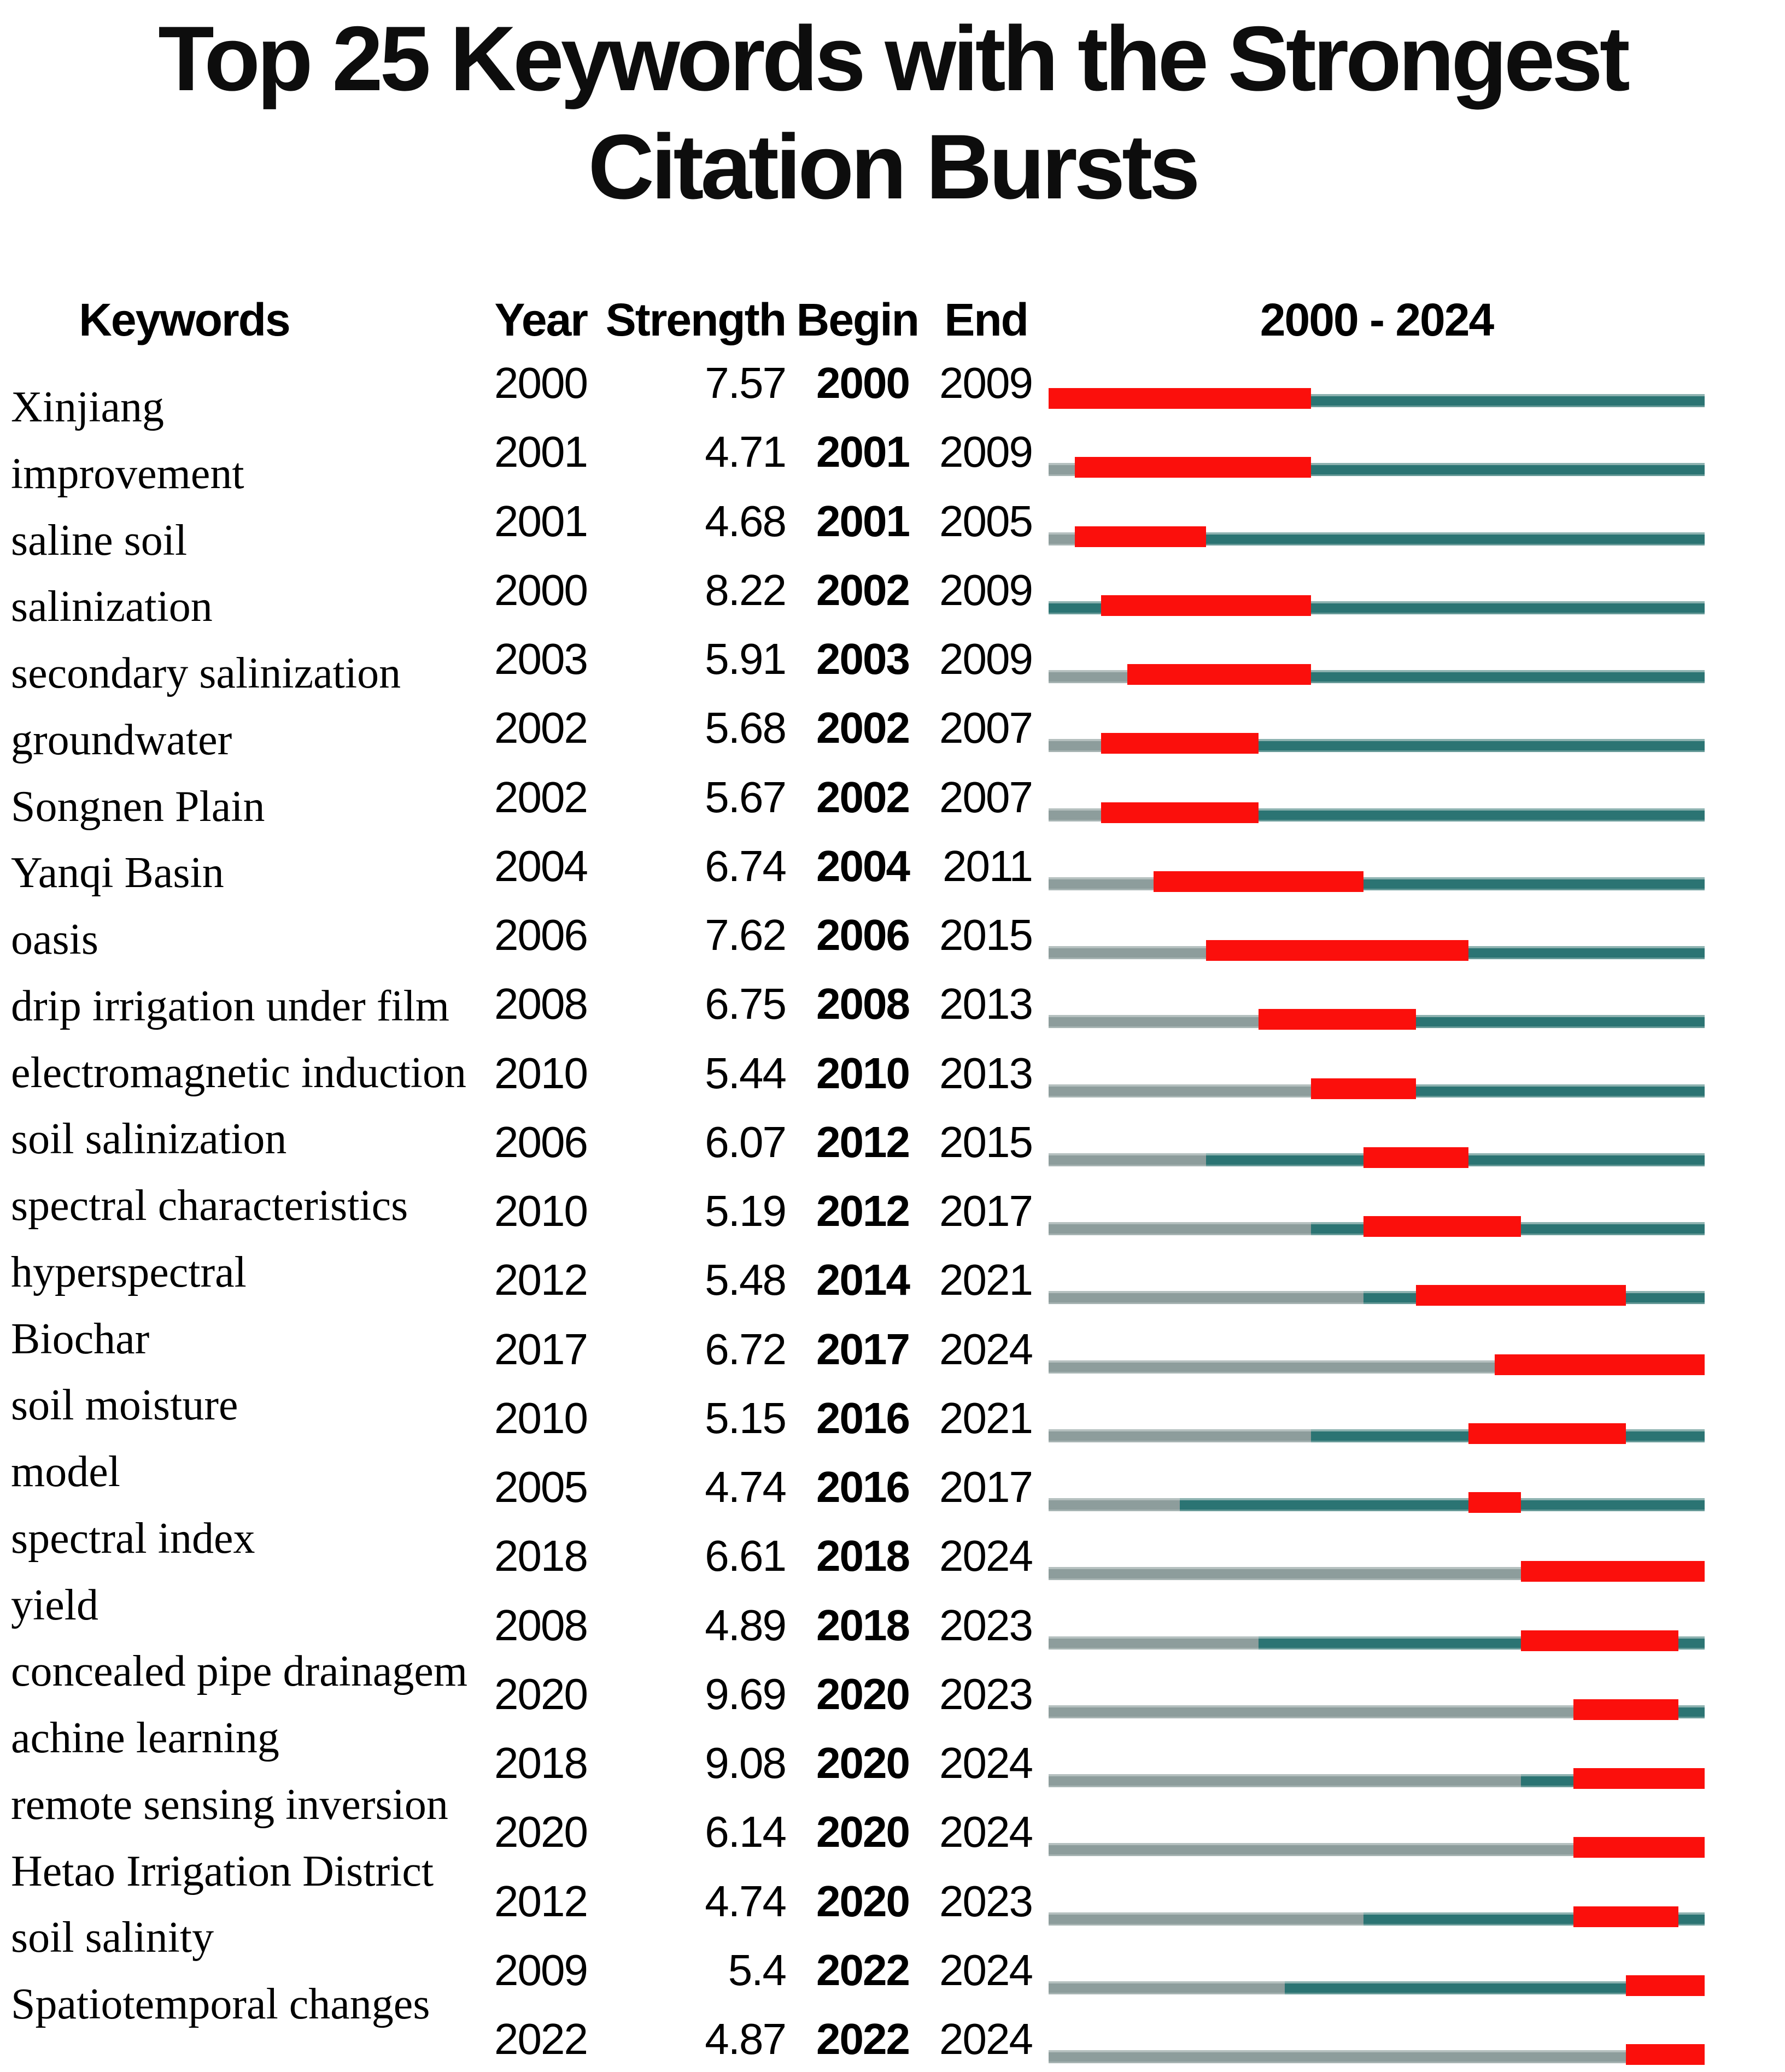 Image resolution: width=1785 pixels, height=2072 pixels. What do you see at coordinates (541, 1763) in the screenshot?
I see `year-value: 2018` at bounding box center [541, 1763].